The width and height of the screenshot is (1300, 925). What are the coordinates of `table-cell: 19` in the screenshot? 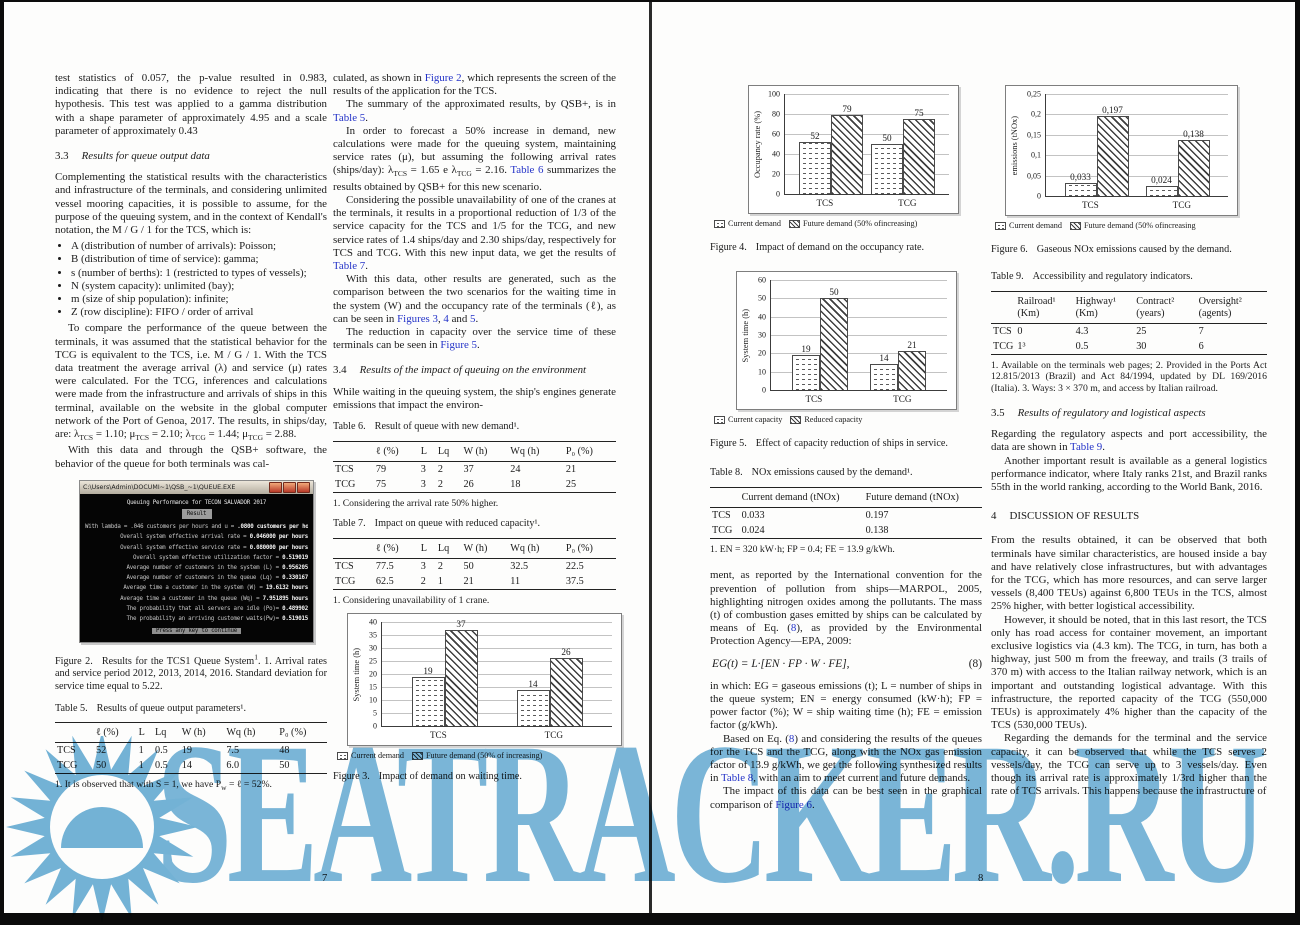 It's located at (186, 751).